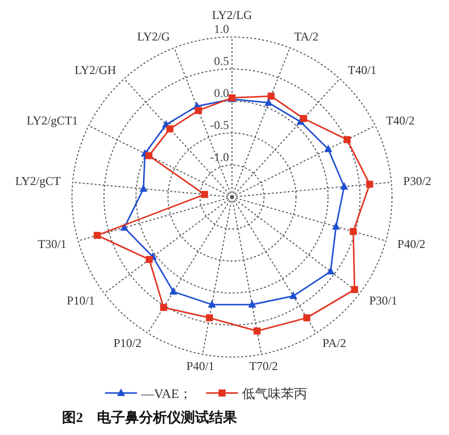  What do you see at coordinates (38, 181) in the screenshot?
I see `spoke-label: LY2/gCT` at bounding box center [38, 181].